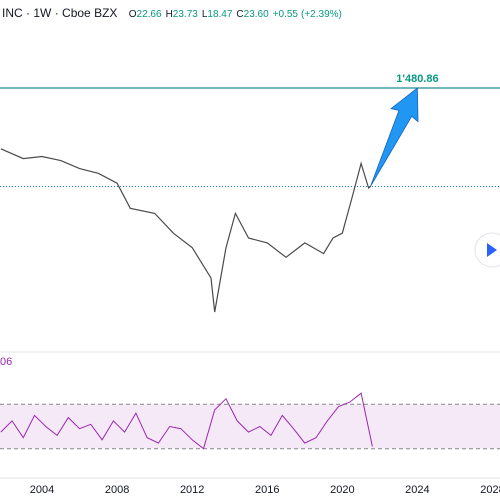 The height and width of the screenshot is (500, 500). Describe the element at coordinates (42, 490) in the screenshot. I see `x-tick-label: 2004` at that location.